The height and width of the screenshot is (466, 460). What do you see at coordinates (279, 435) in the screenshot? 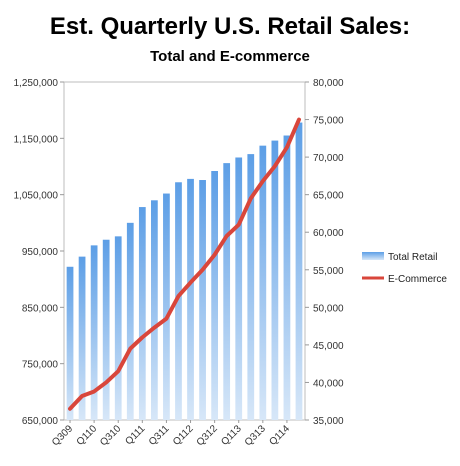
I see `x-axis-tick-label: Q114` at bounding box center [279, 435].